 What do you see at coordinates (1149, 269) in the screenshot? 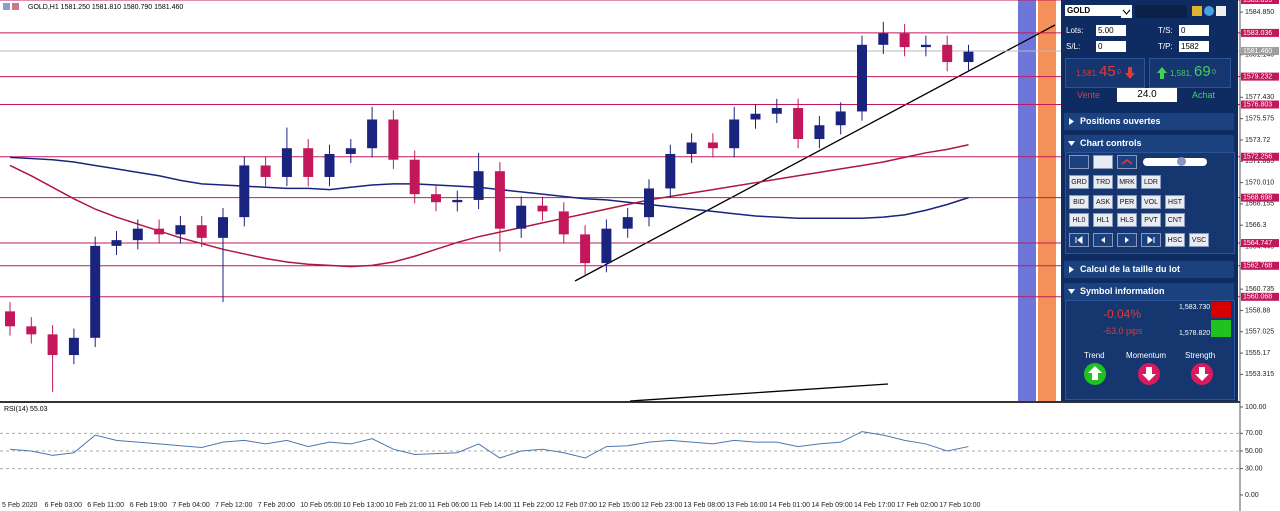
I see `section-header: Calcul de la taille du lot` at bounding box center [1149, 269].